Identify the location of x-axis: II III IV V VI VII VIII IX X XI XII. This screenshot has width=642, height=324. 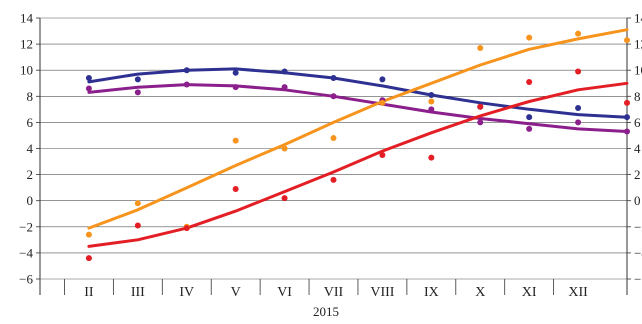
(326, 289).